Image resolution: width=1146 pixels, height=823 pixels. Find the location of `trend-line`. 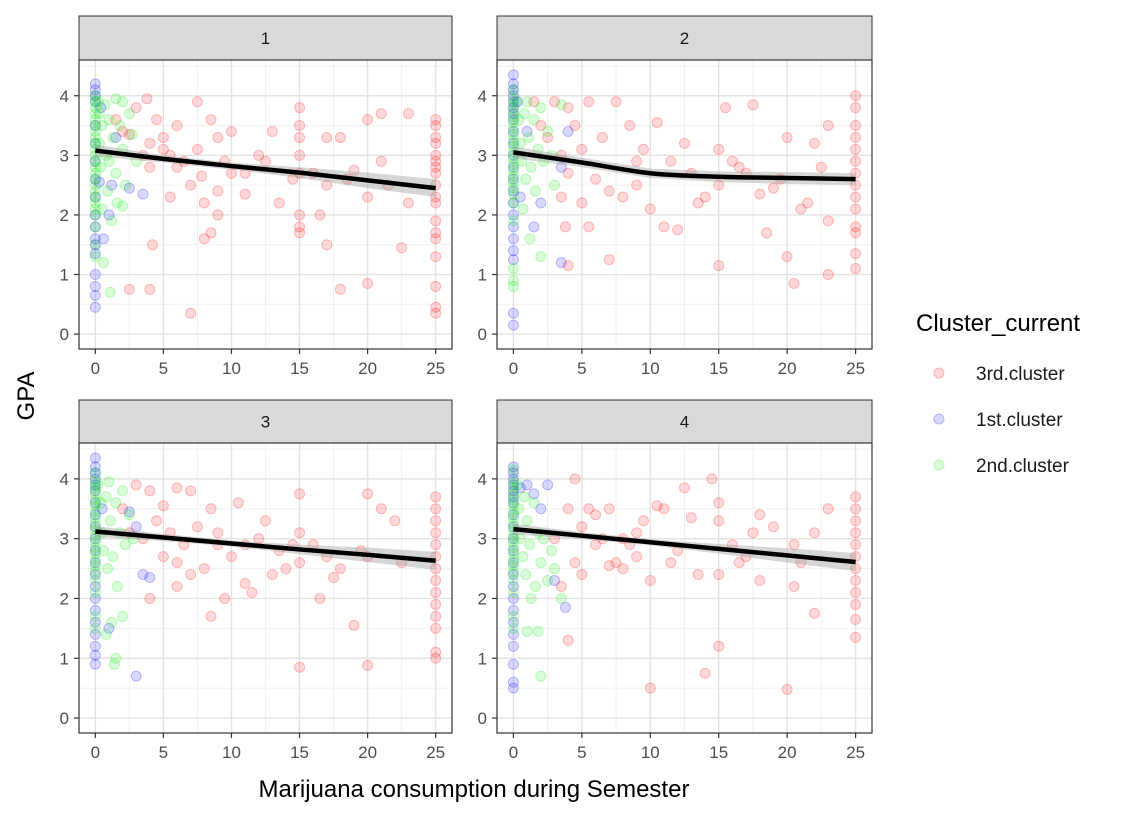

trend-line is located at coordinates (684, 545).